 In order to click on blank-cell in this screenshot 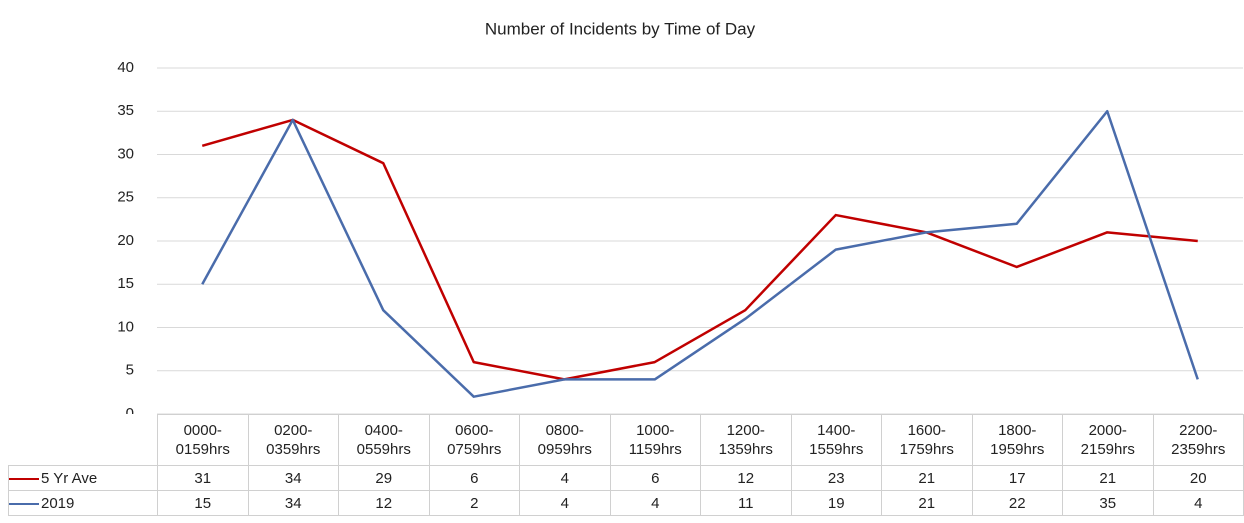, I will do `click(83, 440)`.